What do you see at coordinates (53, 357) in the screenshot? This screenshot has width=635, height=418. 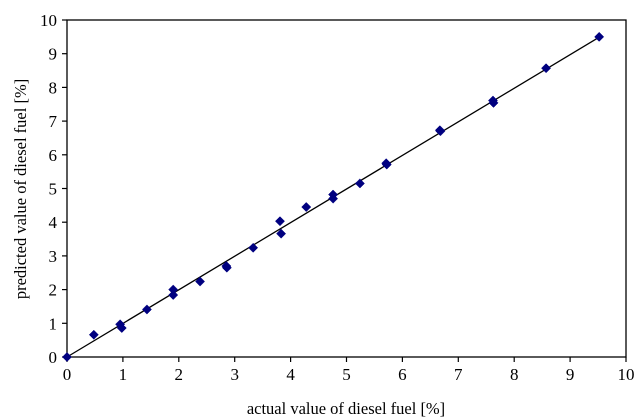 I see `y-tick-label: 0` at bounding box center [53, 357].